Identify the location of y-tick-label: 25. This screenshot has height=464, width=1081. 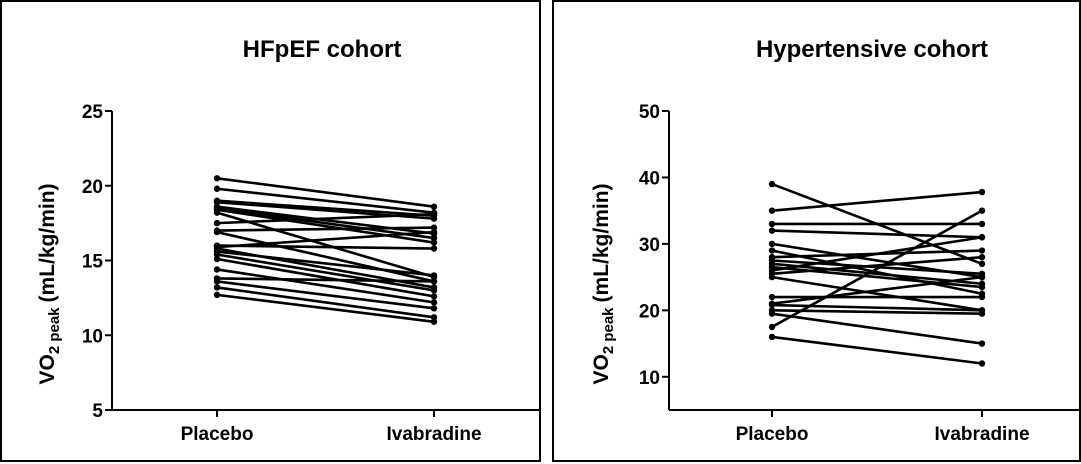
(93, 112).